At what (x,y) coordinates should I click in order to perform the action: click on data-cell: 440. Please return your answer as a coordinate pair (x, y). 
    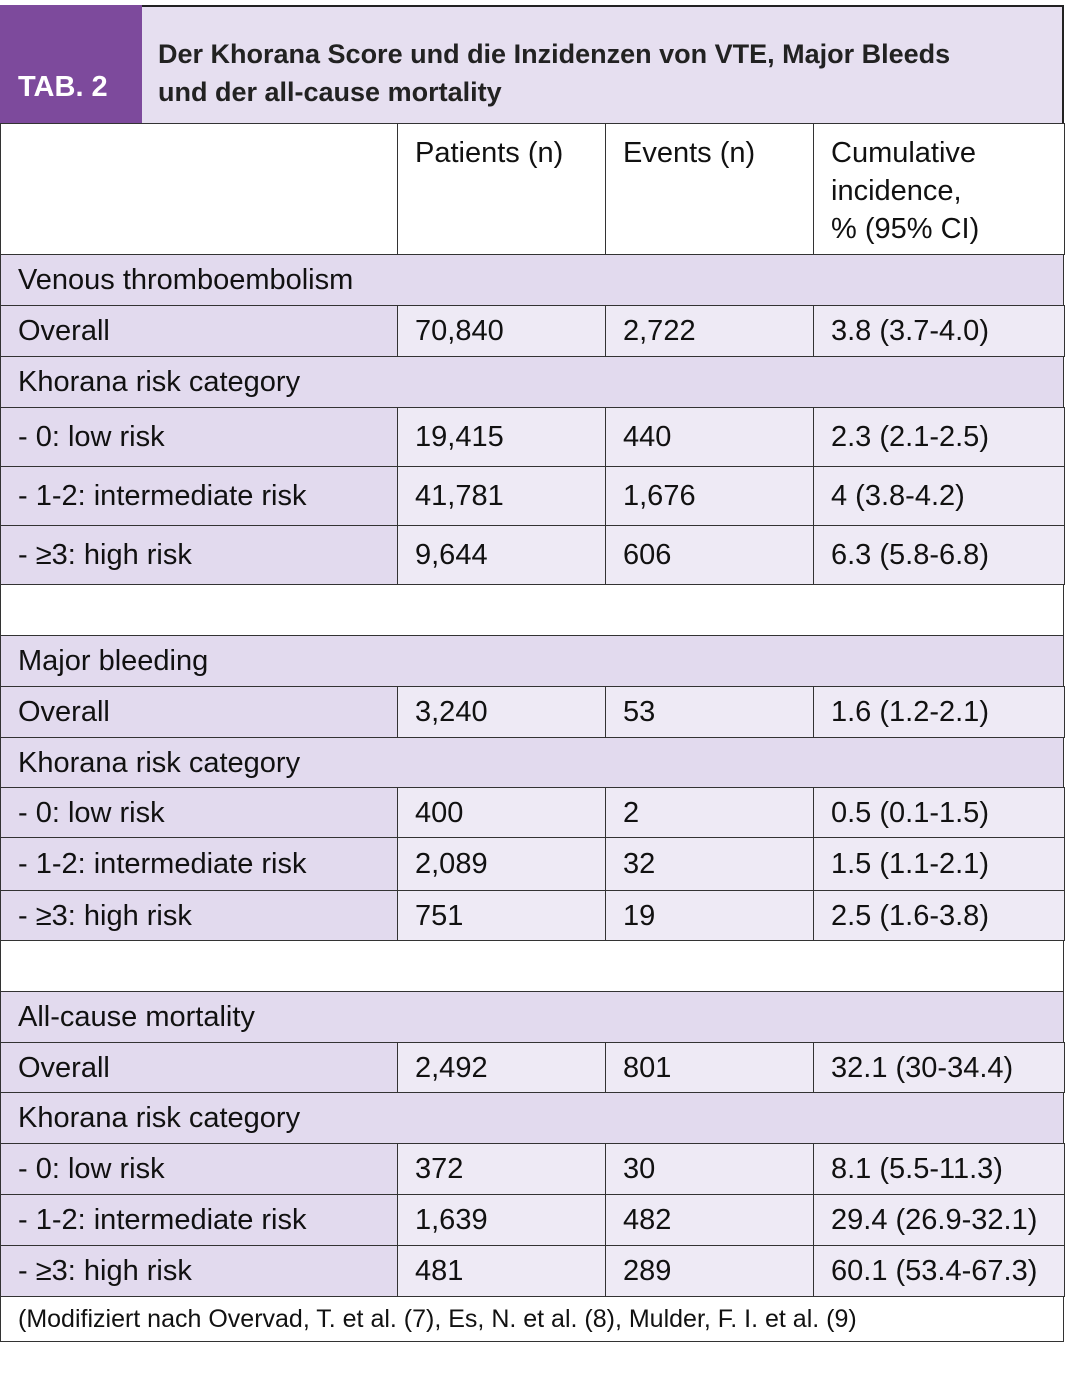
    Looking at the image, I should click on (709, 437).